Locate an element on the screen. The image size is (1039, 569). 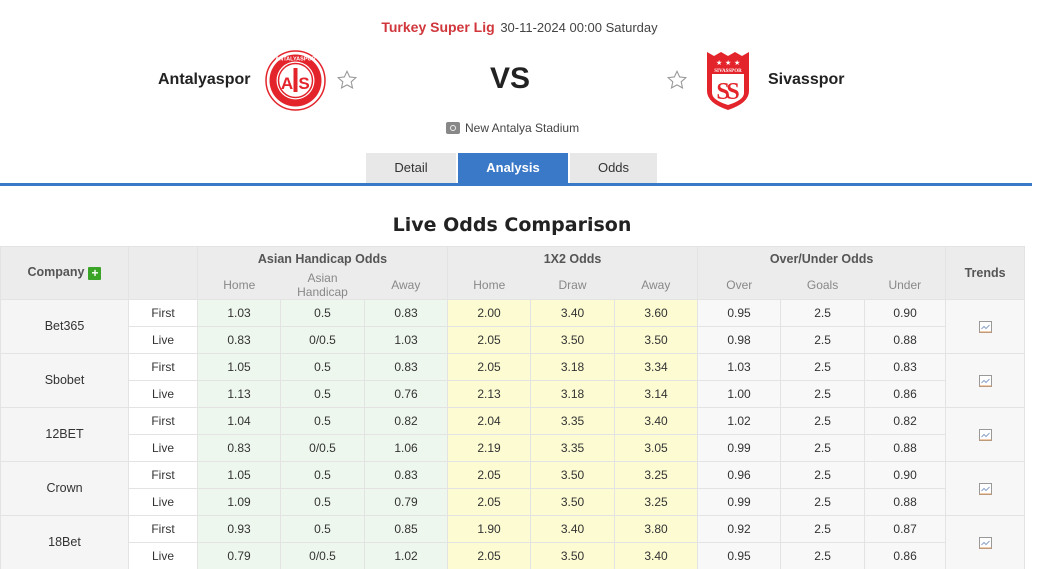
ah-home: 0.83 is located at coordinates (239, 339).